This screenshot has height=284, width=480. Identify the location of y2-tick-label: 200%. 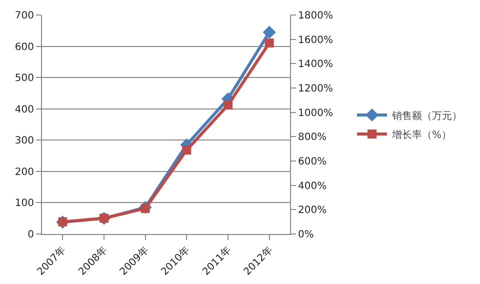
(312, 210).